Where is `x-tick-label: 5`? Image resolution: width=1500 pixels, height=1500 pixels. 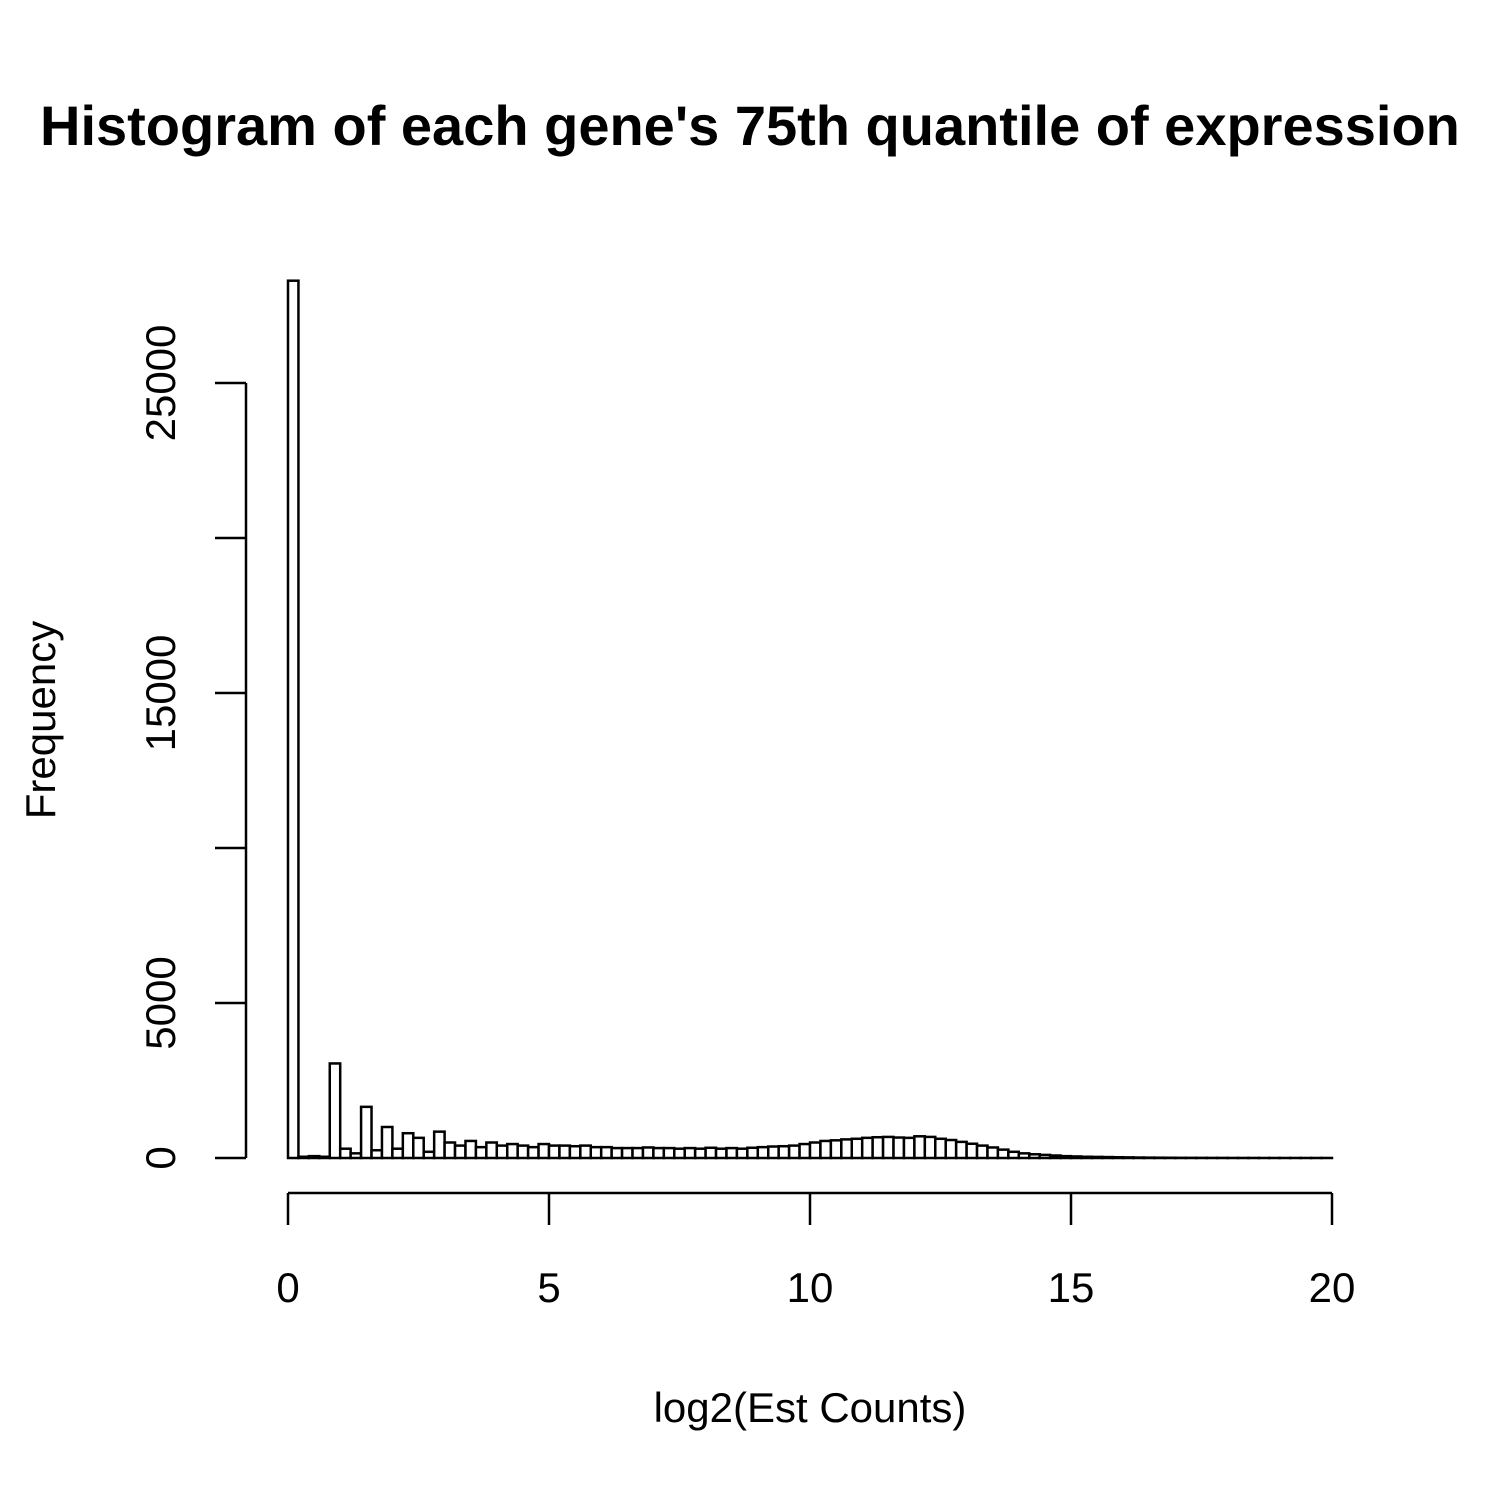
x-tick-label: 5 is located at coordinates (548, 1287).